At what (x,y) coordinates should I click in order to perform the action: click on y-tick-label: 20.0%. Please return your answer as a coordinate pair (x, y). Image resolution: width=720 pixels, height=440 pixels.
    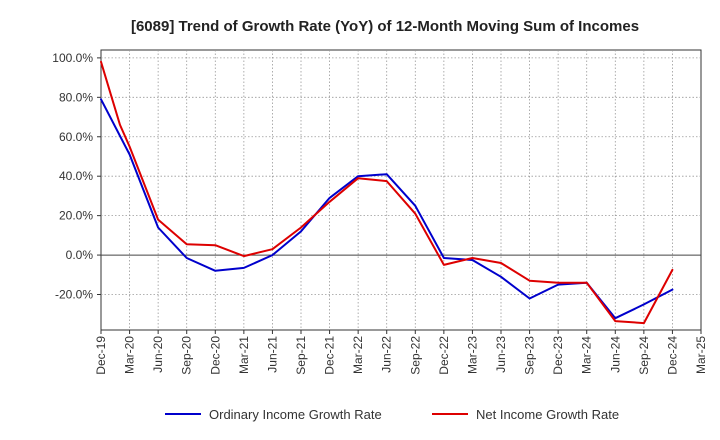
    Looking at the image, I should click on (76, 216).